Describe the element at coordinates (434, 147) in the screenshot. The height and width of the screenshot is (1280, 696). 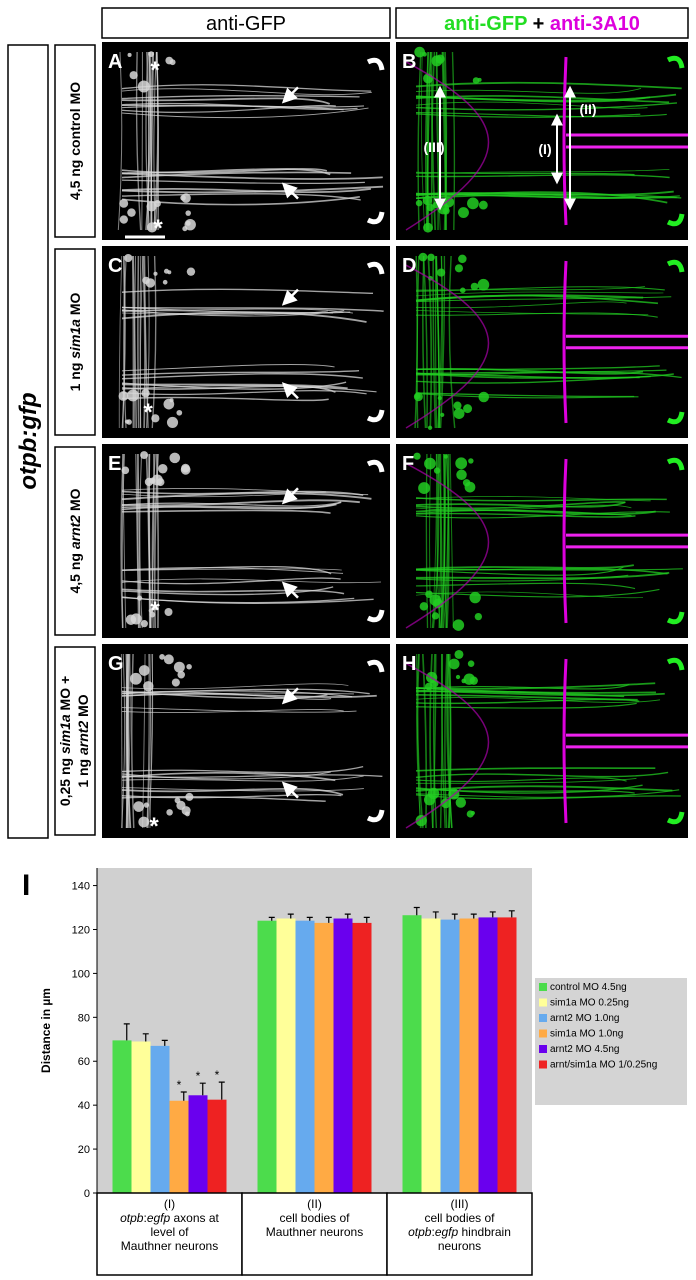
I see `measure-label: (III)` at that location.